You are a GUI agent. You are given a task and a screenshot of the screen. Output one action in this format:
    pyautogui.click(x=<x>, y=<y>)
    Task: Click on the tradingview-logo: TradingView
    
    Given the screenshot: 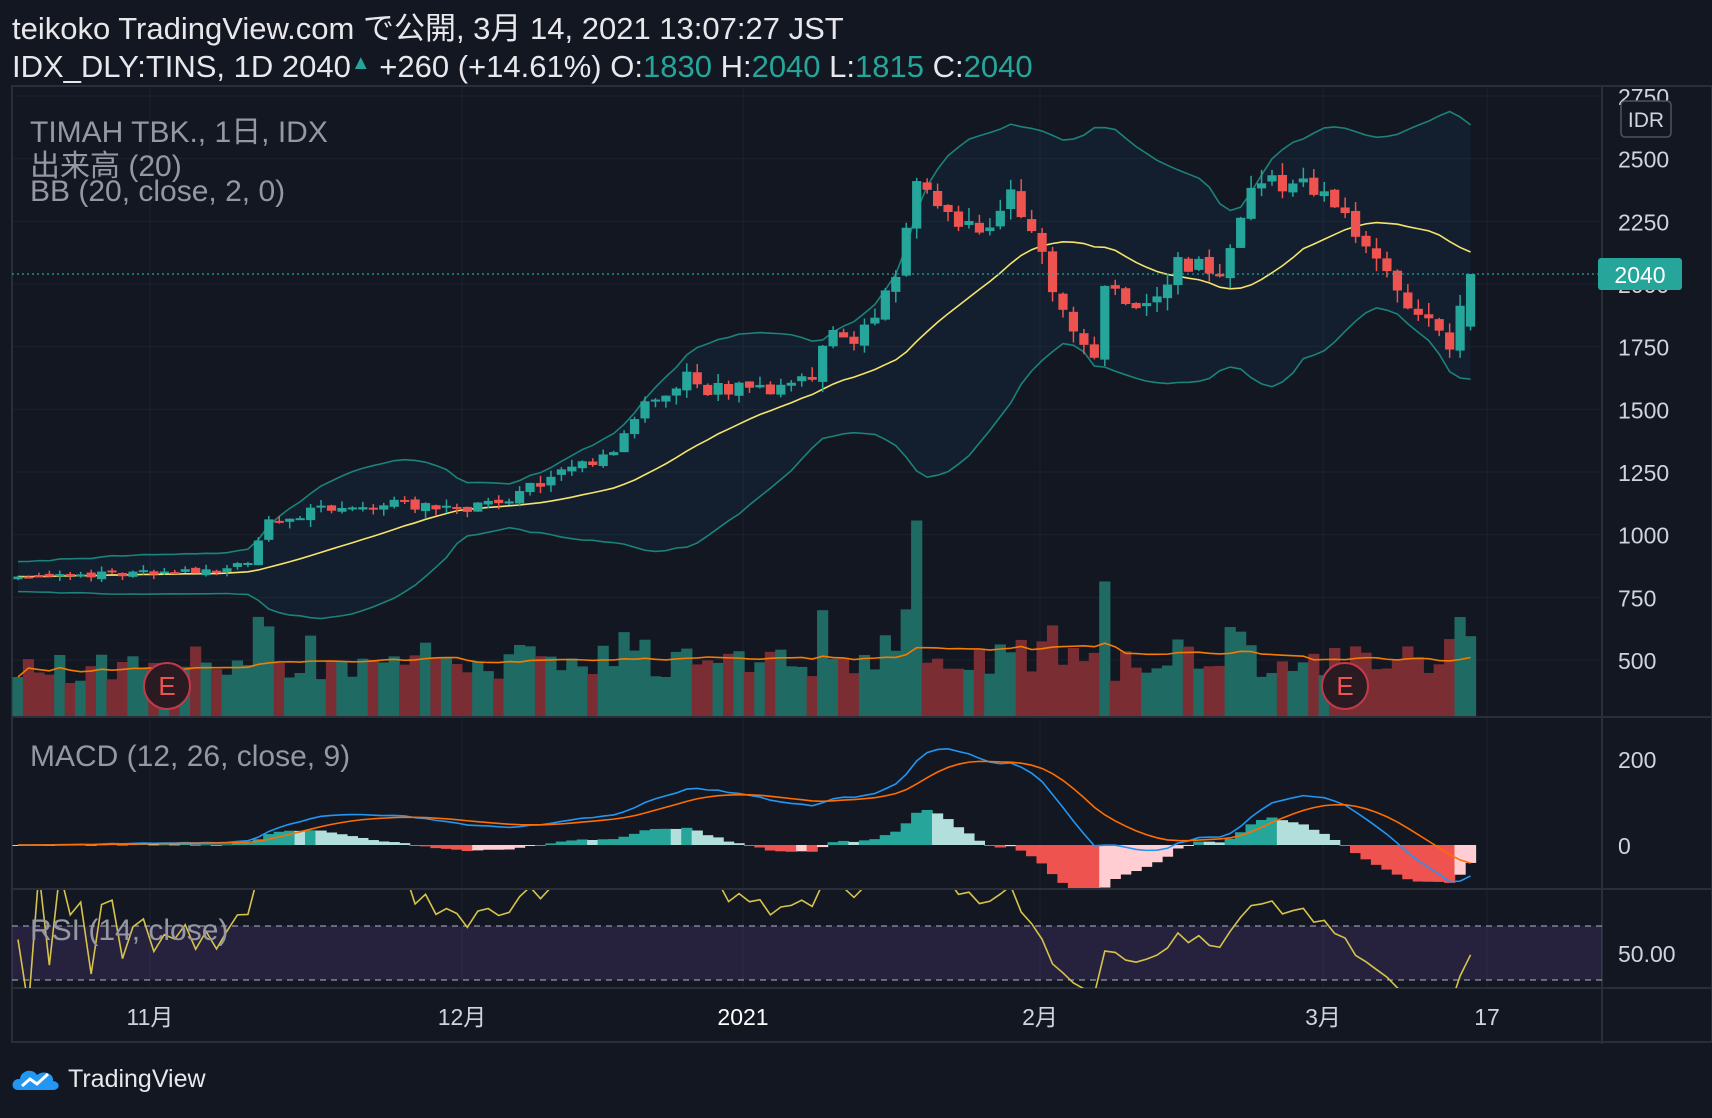 What is the action you would take?
    pyautogui.click(x=109, y=1079)
    